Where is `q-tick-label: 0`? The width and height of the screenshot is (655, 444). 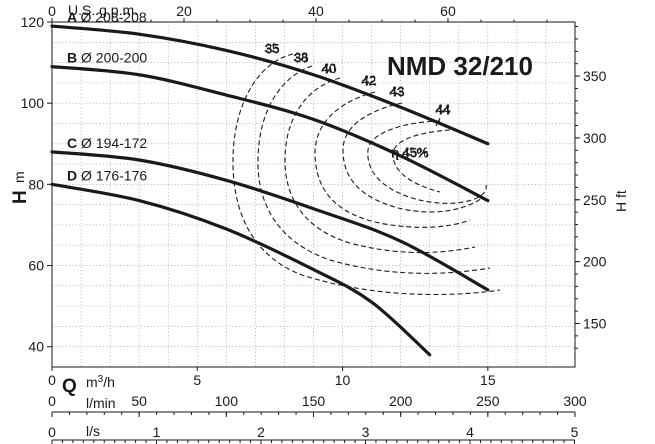
q-tick-label: 0 is located at coordinates (52, 380).